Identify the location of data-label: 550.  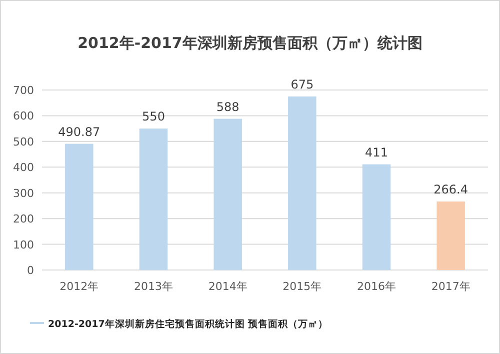
(153, 117).